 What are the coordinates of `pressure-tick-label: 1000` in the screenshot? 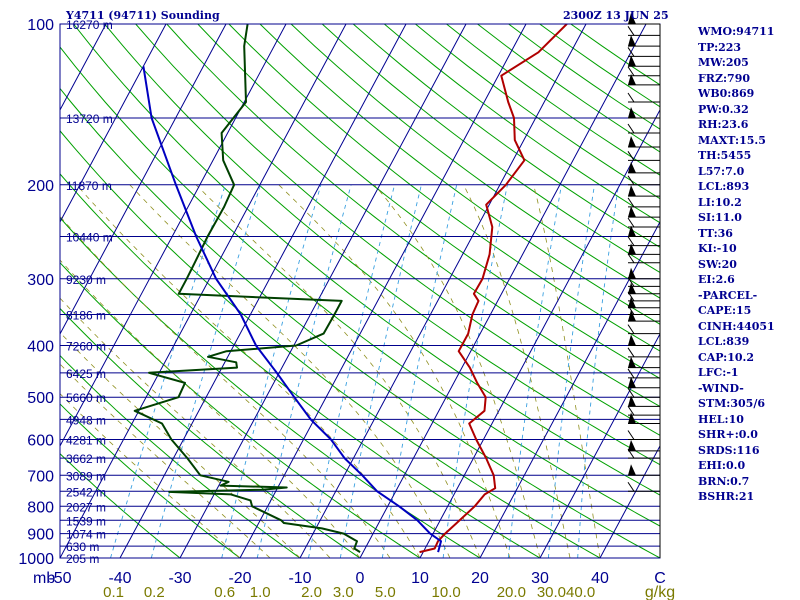 It's located at (36, 559).